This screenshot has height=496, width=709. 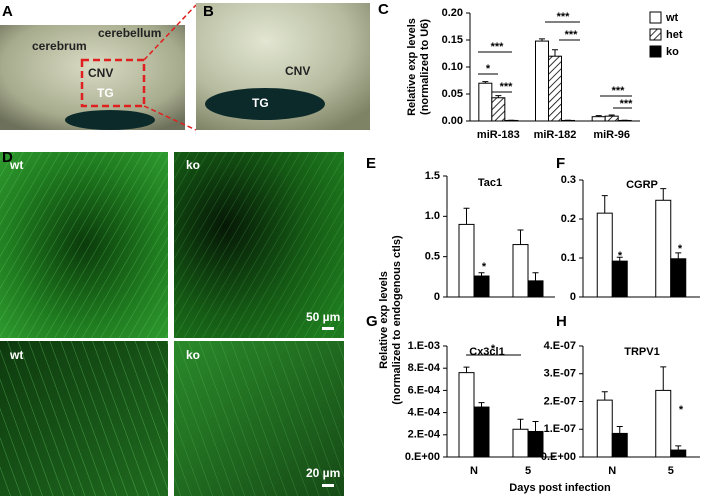 I want to click on panel-label: G, so click(x=372, y=321).